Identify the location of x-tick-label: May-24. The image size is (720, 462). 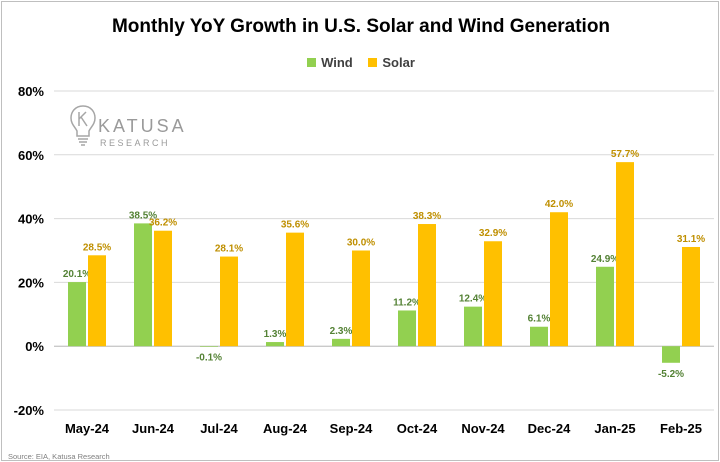
(87, 428).